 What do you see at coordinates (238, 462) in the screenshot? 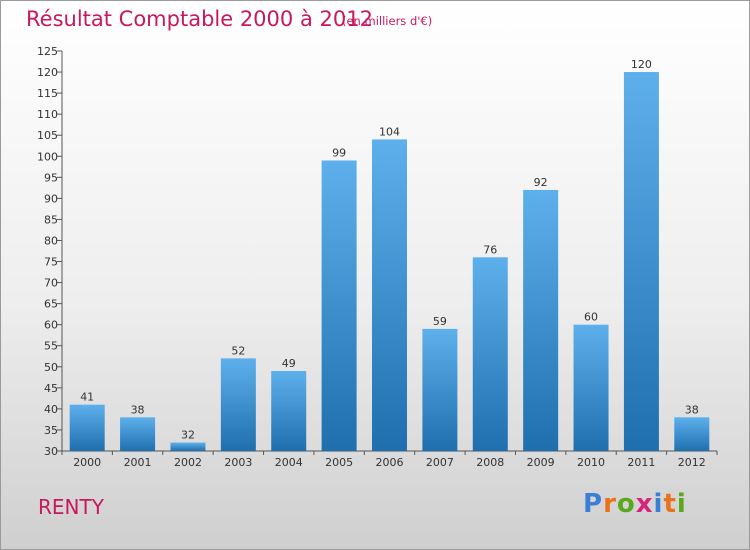
I see `x-tick-label-2003: 2003` at bounding box center [238, 462].